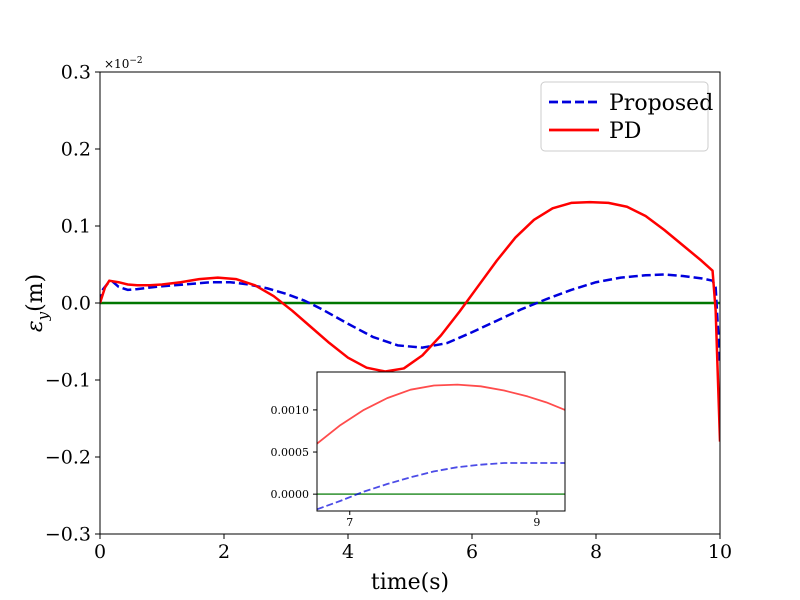  I want to click on inset-background, so click(441, 441).